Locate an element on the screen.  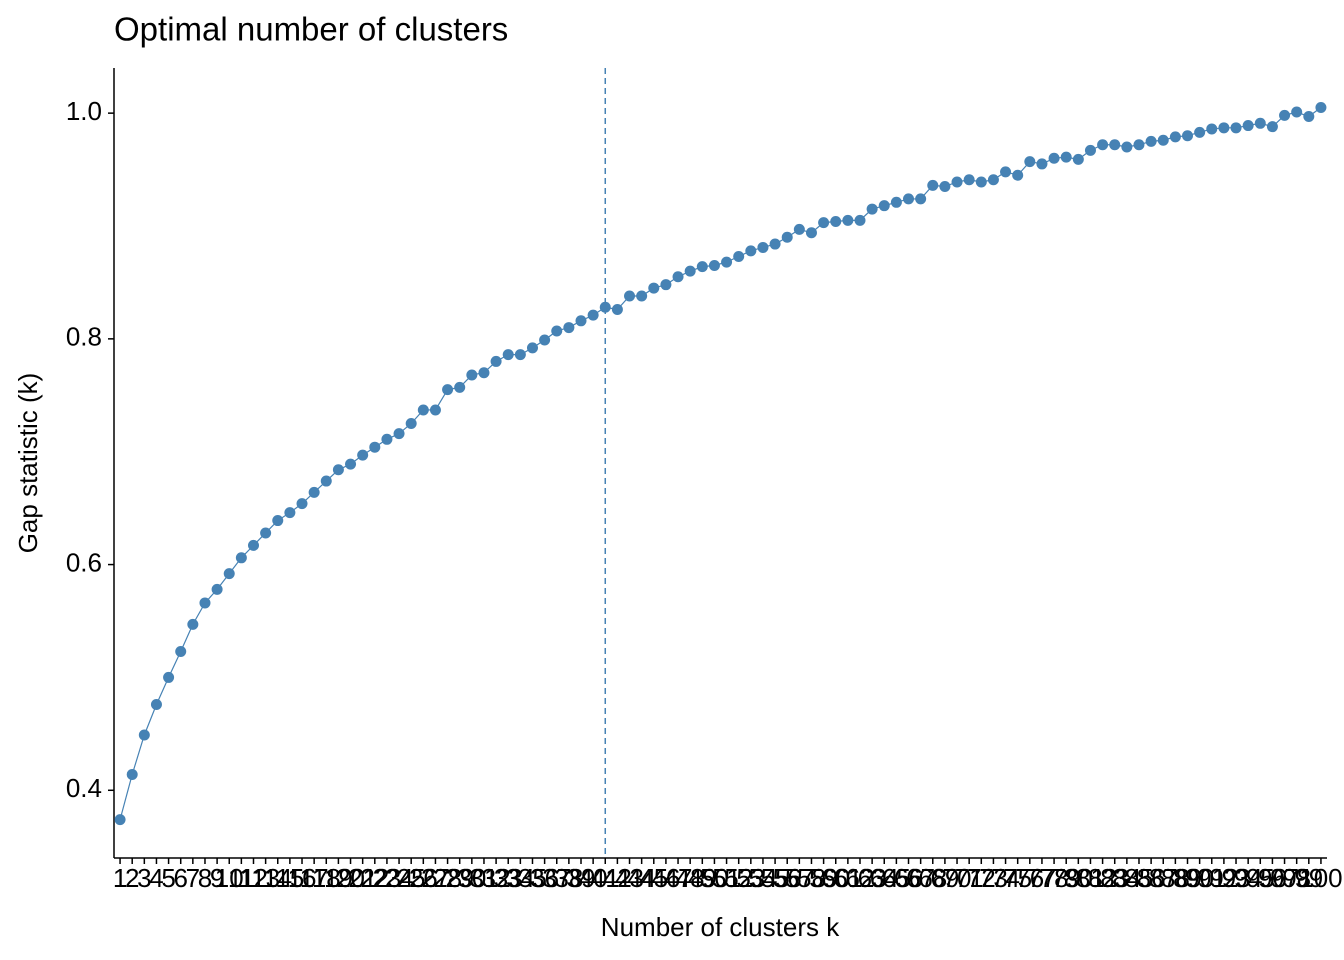
x-tick-label: 10 is located at coordinates (229, 878).